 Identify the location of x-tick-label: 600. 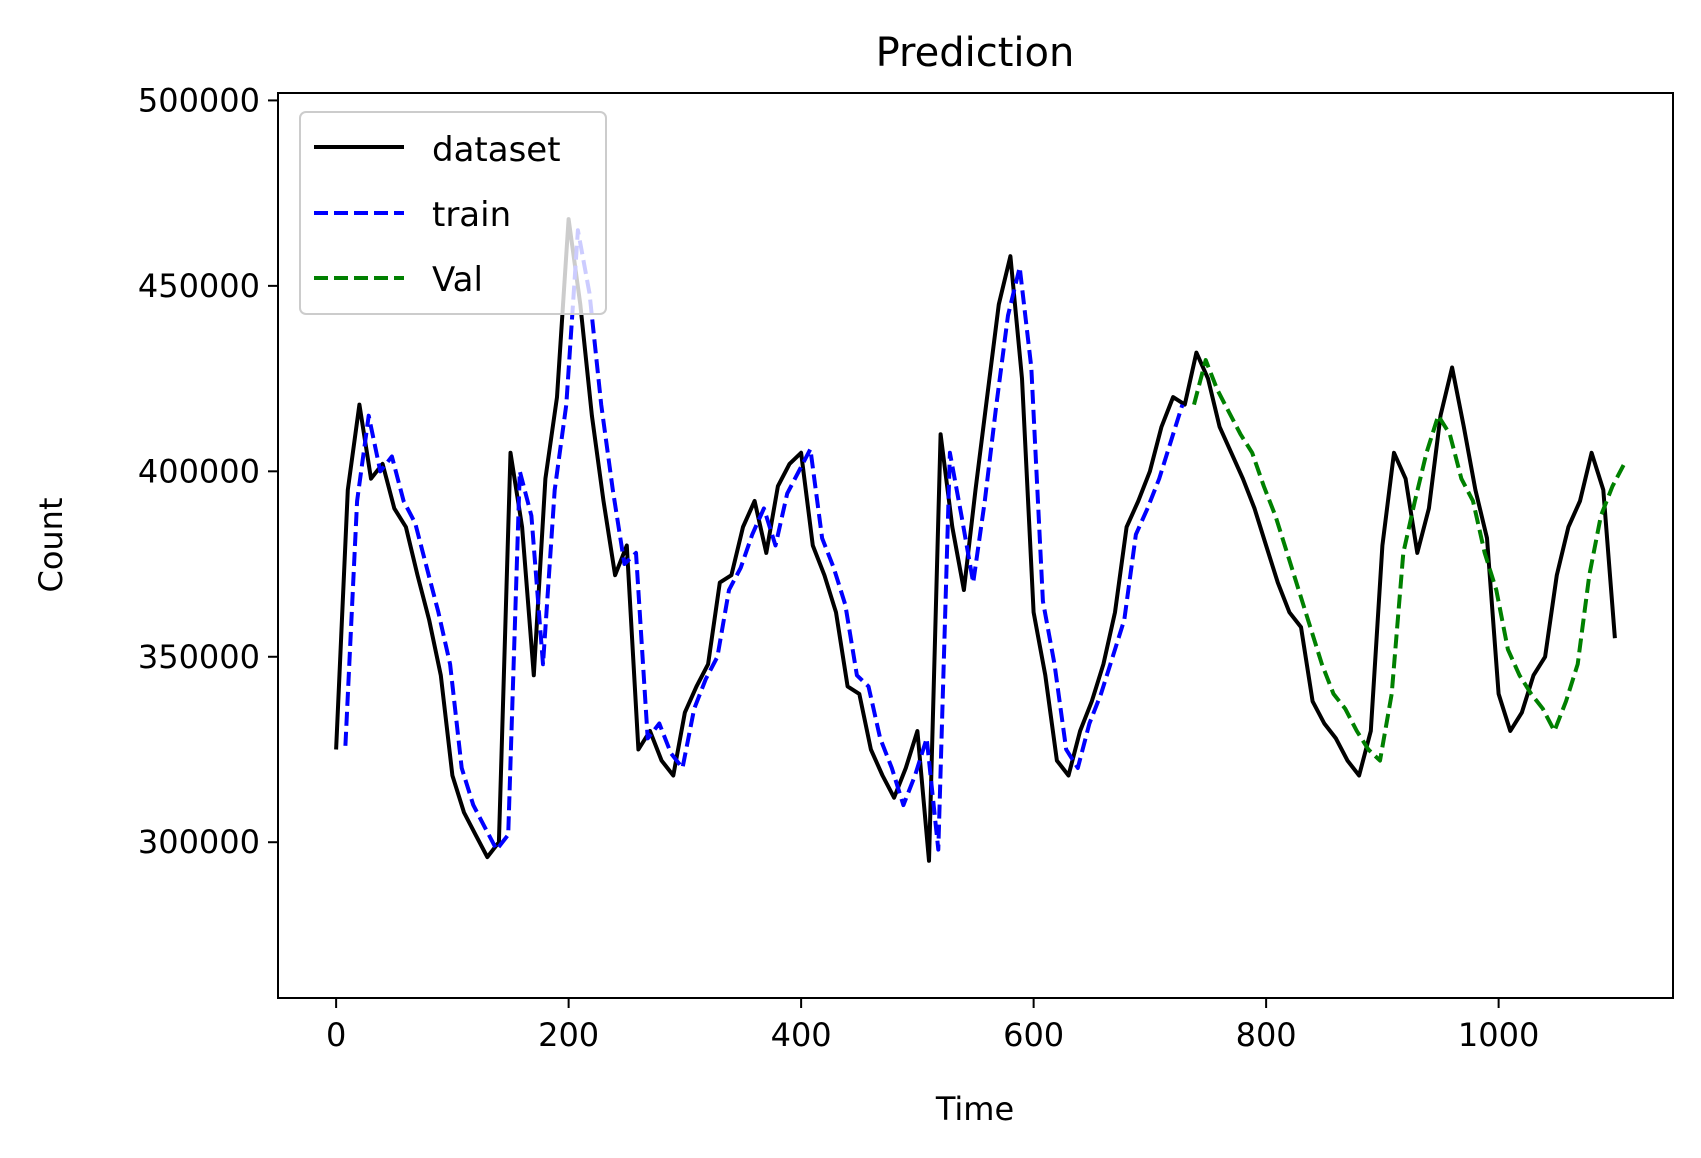
(1033, 1035).